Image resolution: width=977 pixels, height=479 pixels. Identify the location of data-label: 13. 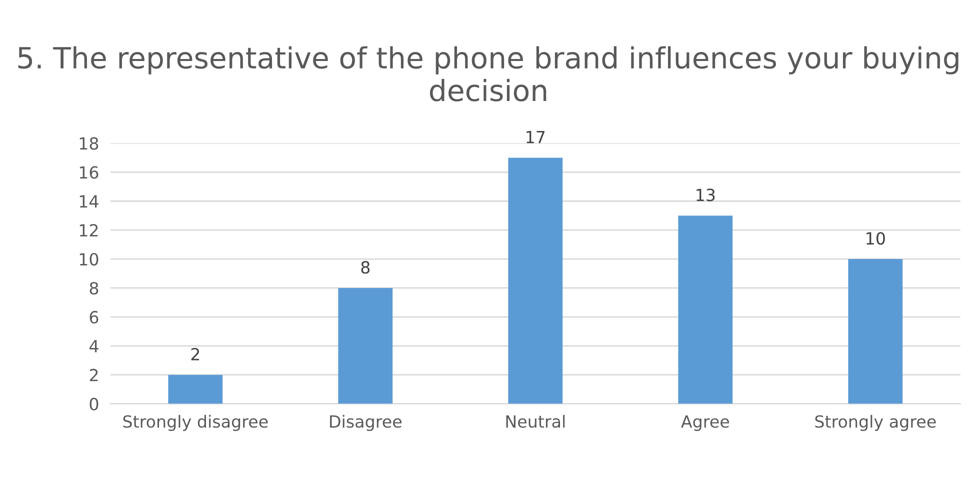
(705, 195).